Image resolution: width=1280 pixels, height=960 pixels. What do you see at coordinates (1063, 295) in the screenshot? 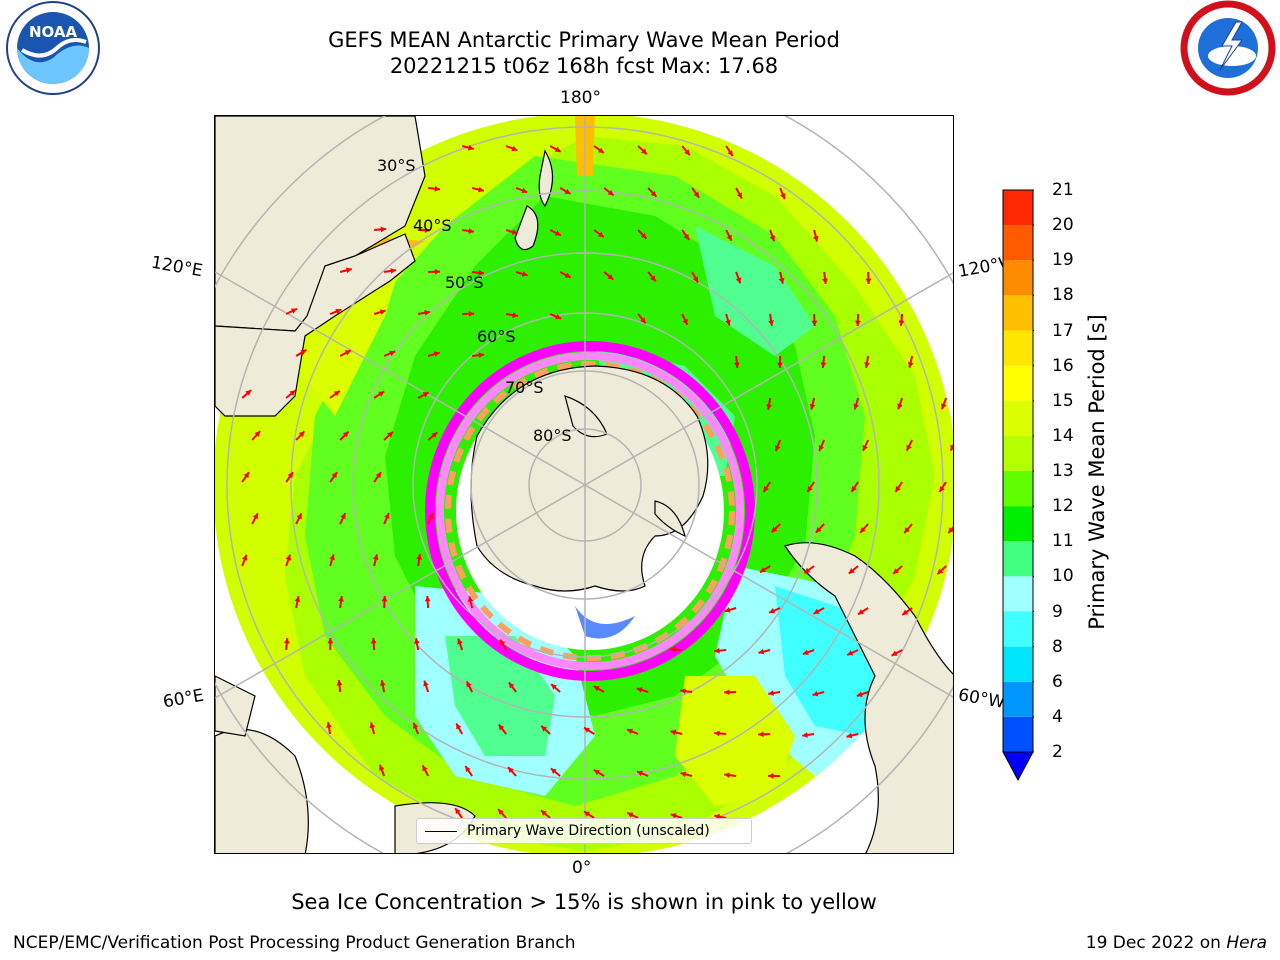
I see `colorbar-tick-label: 18` at bounding box center [1063, 295].